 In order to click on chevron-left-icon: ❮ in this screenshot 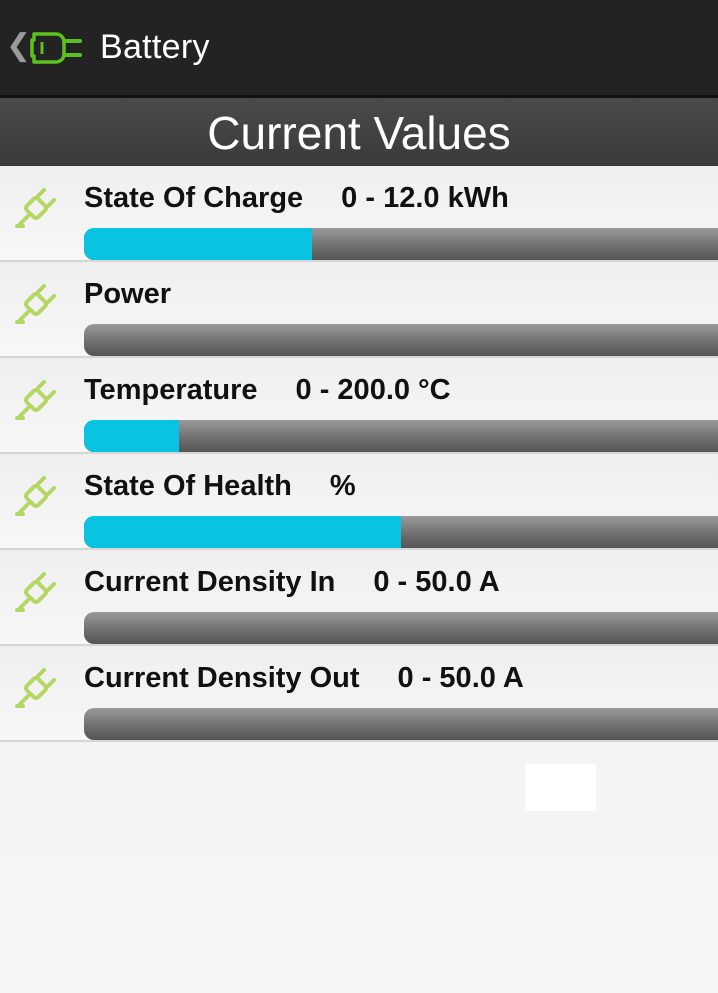, I will do `click(19, 45)`.